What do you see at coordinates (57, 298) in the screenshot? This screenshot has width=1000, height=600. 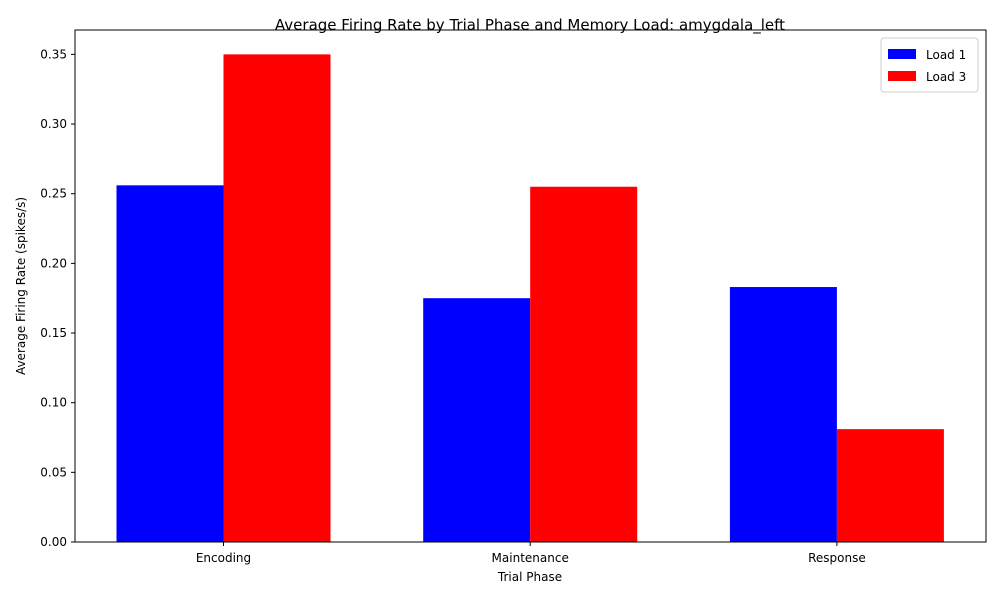 I see `y-axis: 0.00 0.05 0.10 0.15 0.20 0.25 0.30 0.35` at bounding box center [57, 298].